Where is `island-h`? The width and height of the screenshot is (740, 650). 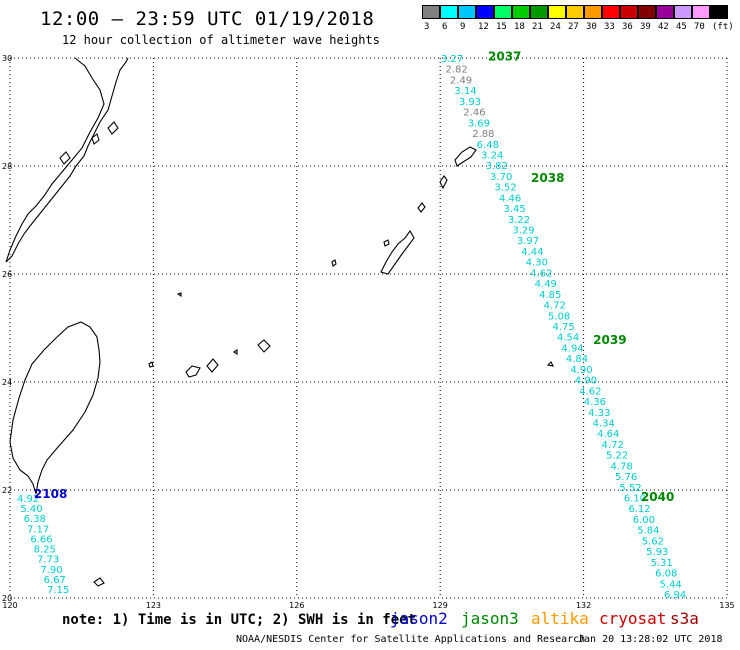 island-h is located at coordinates (235, 352).